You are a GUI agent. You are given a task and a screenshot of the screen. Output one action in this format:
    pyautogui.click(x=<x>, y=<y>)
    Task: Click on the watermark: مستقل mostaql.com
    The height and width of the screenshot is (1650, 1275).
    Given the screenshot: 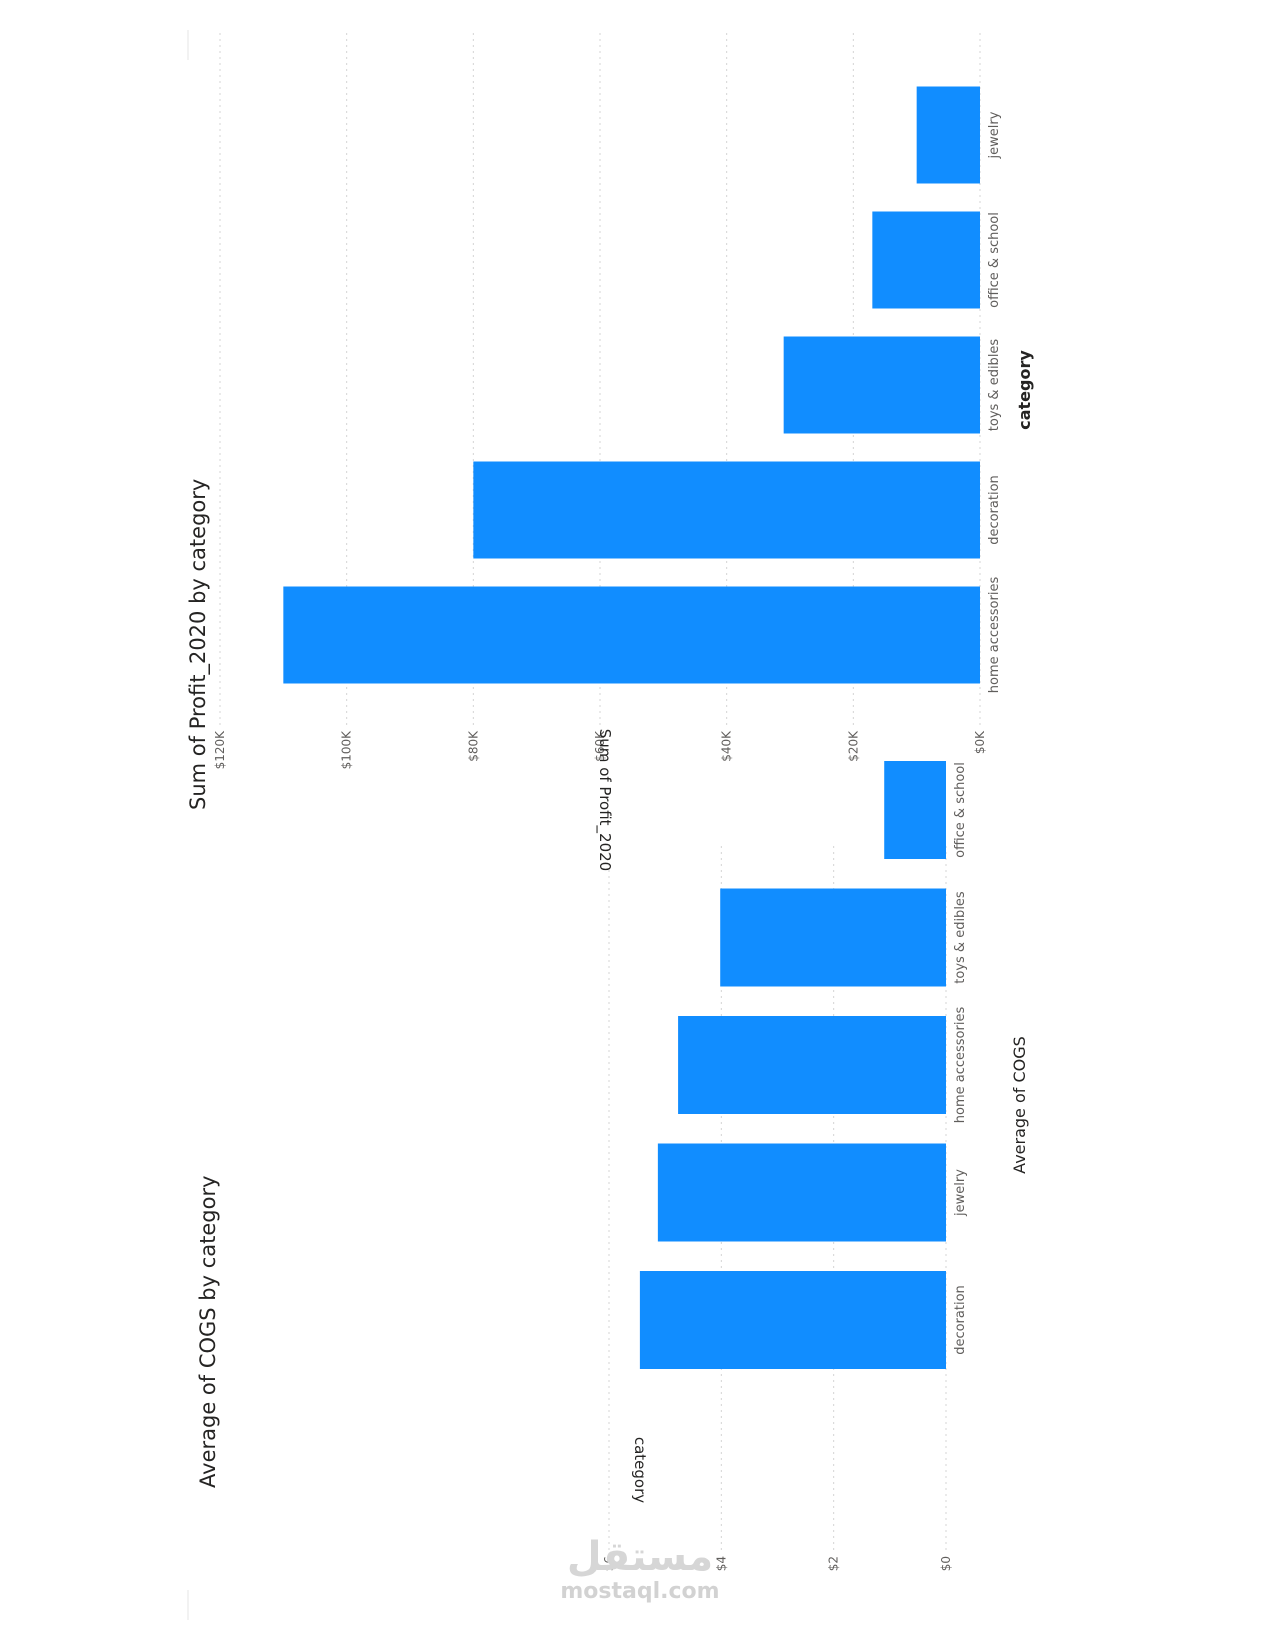 What is the action you would take?
    pyautogui.click(x=640, y=1569)
    